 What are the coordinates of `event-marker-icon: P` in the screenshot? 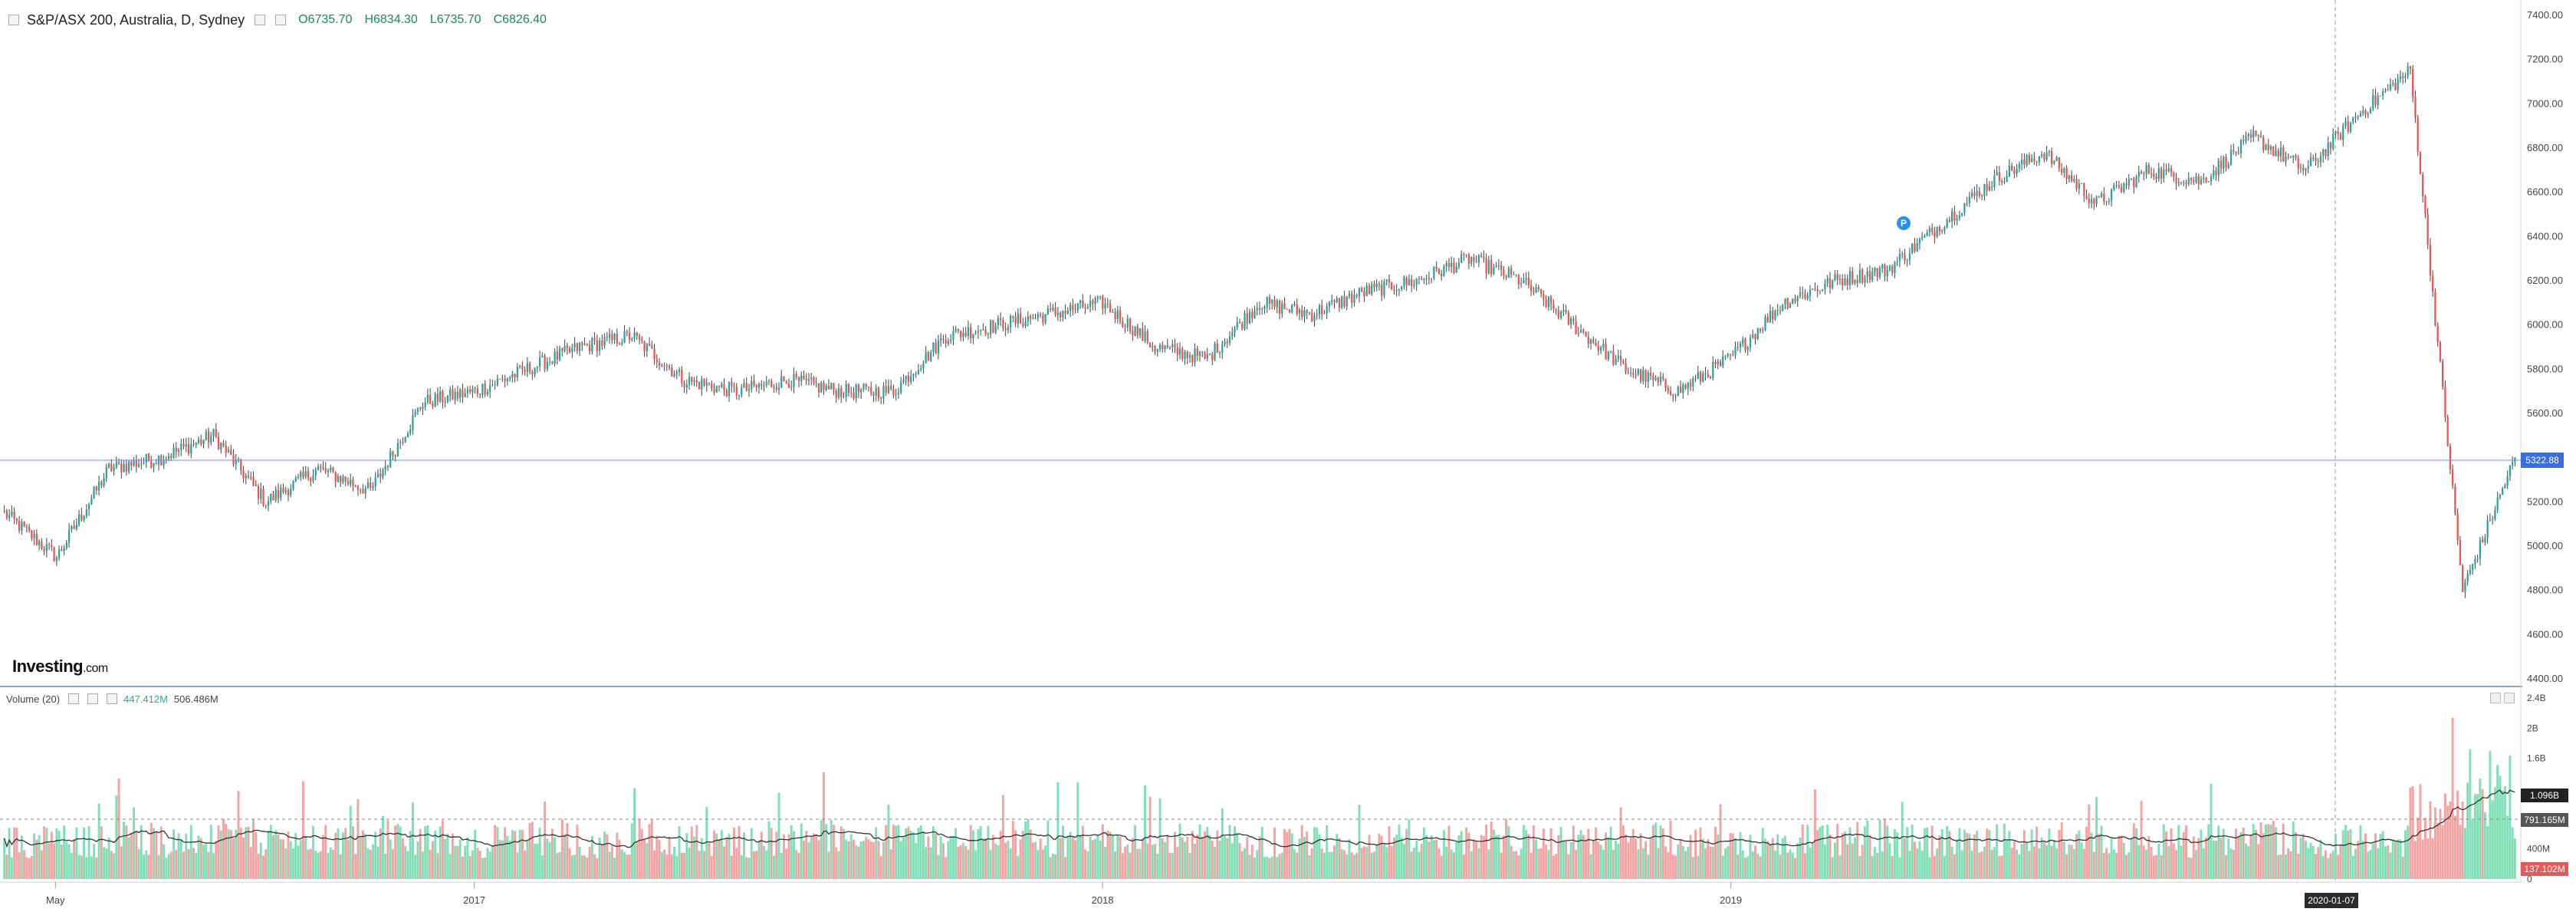 It's located at (1904, 223).